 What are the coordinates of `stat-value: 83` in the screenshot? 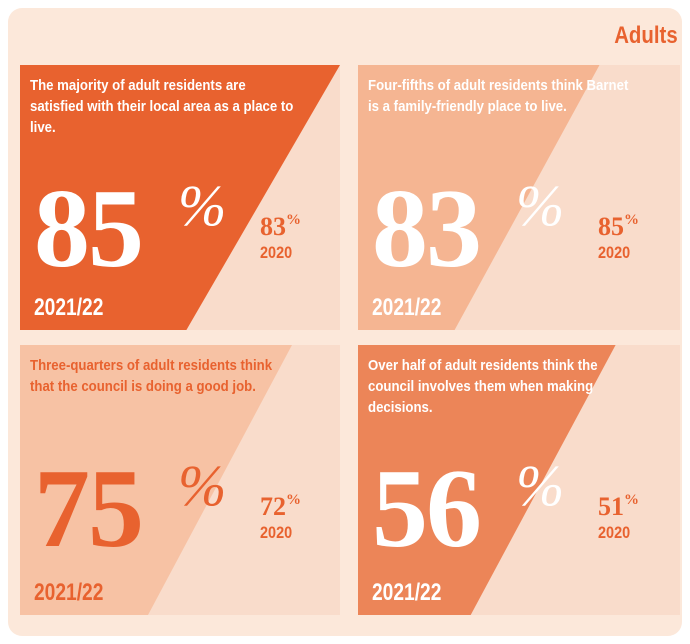 It's located at (427, 229).